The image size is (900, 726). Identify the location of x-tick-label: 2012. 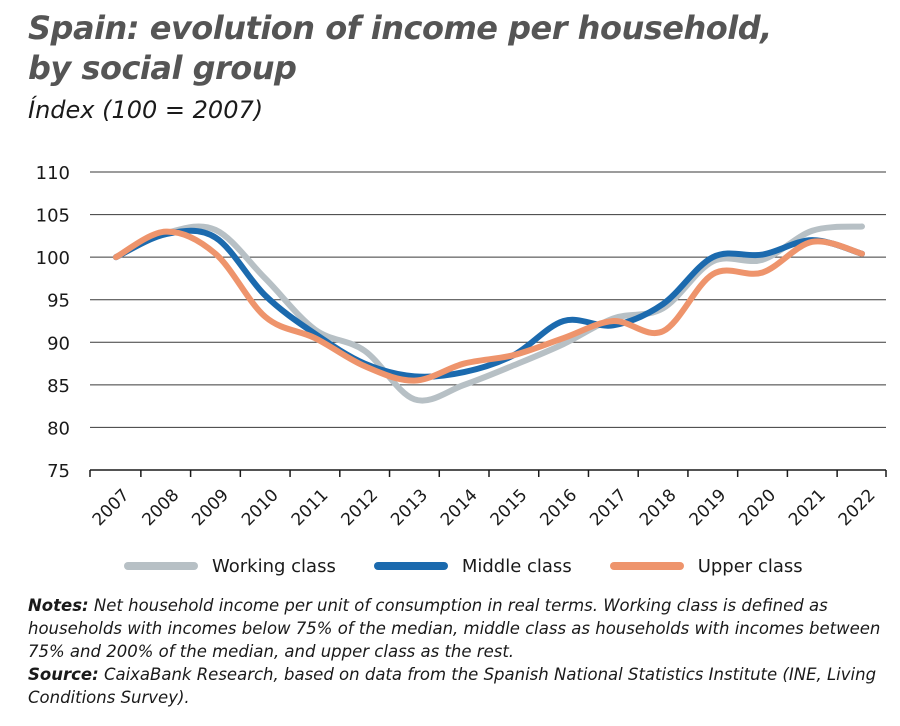
(359, 507).